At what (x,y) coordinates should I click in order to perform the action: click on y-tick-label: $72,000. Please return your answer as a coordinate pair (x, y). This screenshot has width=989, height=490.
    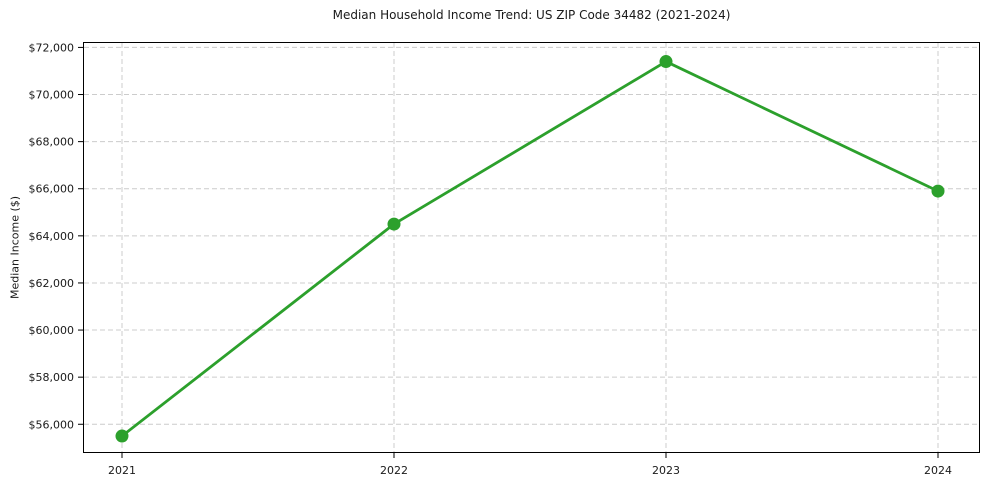
    Looking at the image, I should click on (52, 47).